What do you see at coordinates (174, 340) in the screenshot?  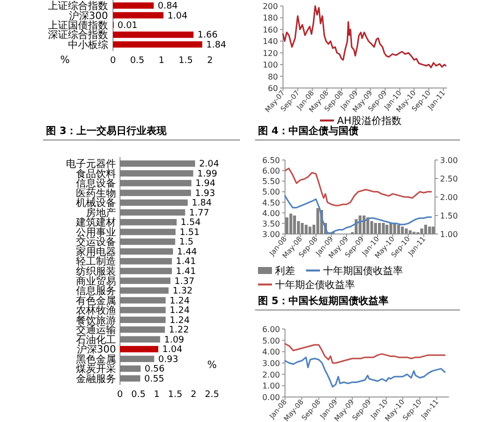 I see `data-label: 1.09` at bounding box center [174, 340].